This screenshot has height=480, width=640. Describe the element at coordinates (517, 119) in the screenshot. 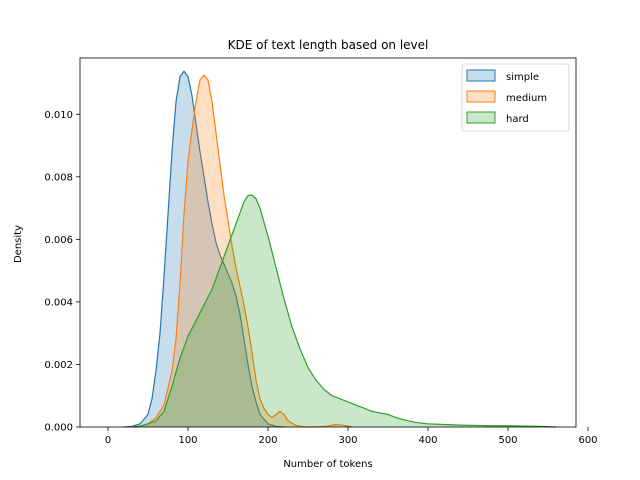

I see `legend-label-hard: hard` at that location.